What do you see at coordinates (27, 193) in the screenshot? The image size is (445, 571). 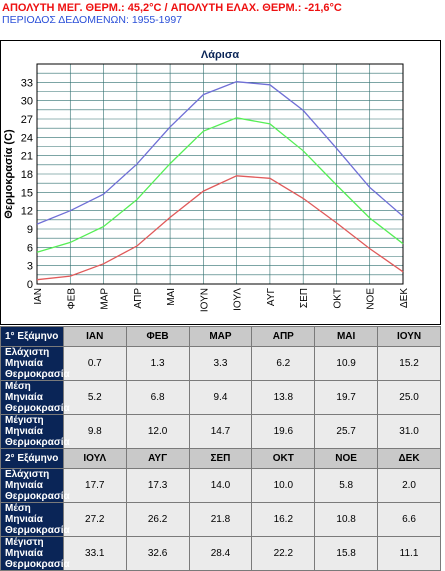 I see `y-tick-label: 15` at bounding box center [27, 193].